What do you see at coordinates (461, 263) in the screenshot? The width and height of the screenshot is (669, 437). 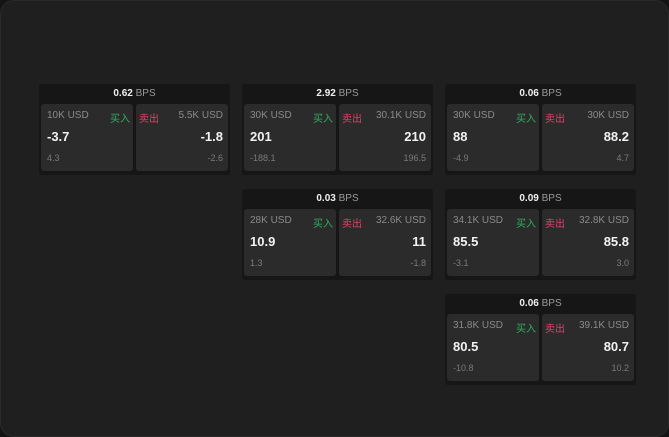 I see `buy-change: -3.1` at bounding box center [461, 263].